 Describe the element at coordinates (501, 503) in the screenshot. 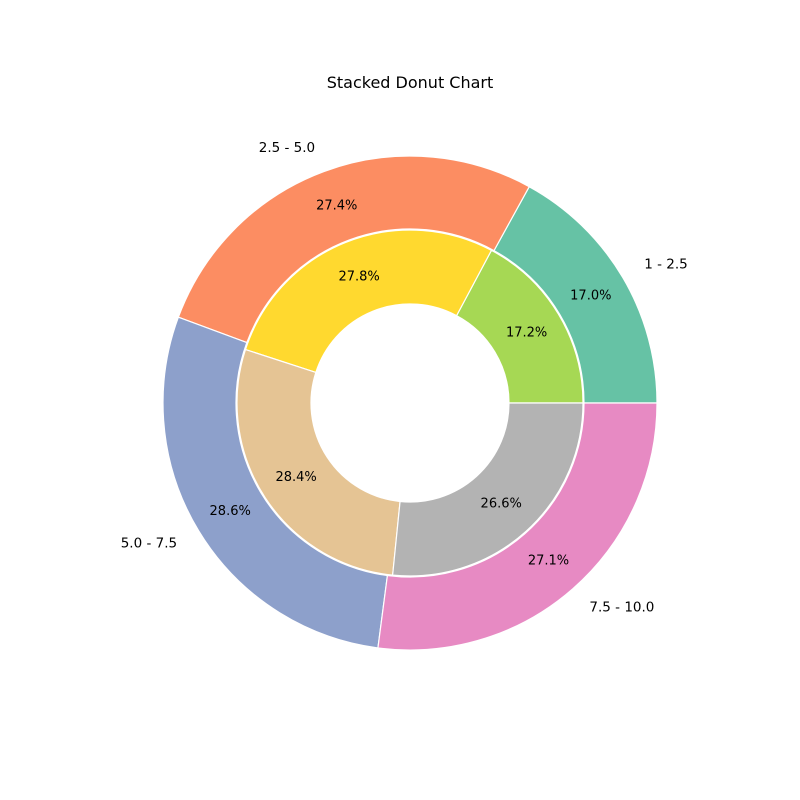

I see `inner-pct-label-7-5-10-0: 26.6%` at that location.